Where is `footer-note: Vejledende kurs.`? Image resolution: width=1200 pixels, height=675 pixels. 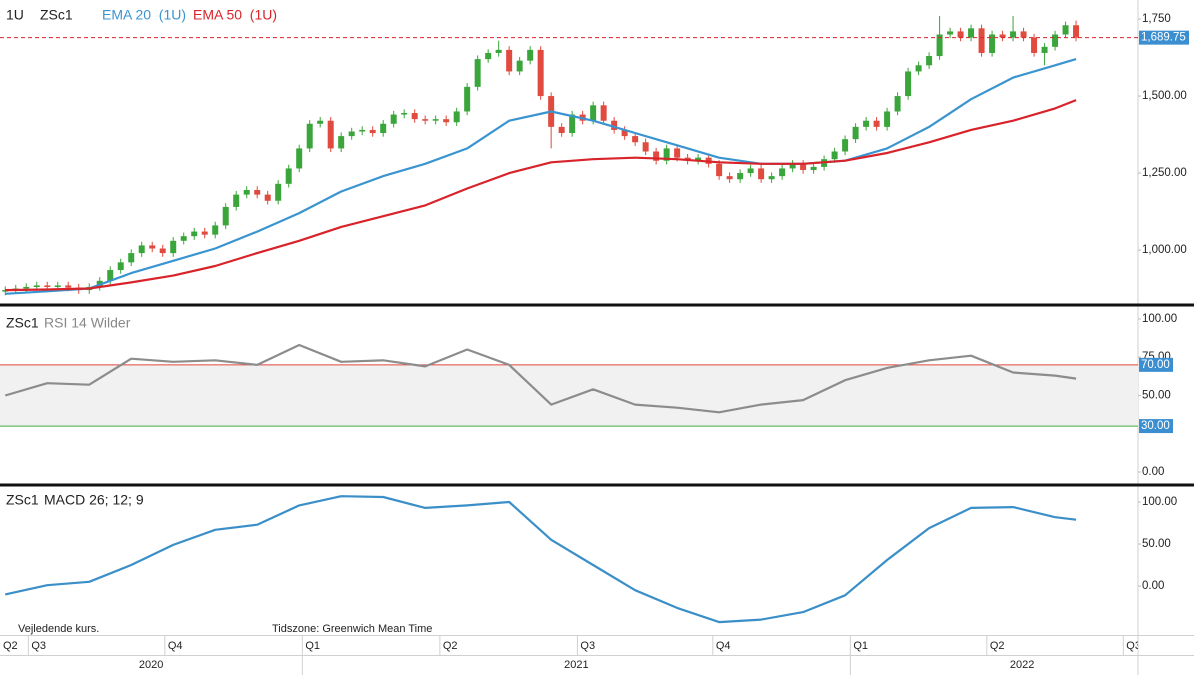
footer-note: Vejledende kurs. is located at coordinates (58, 629).